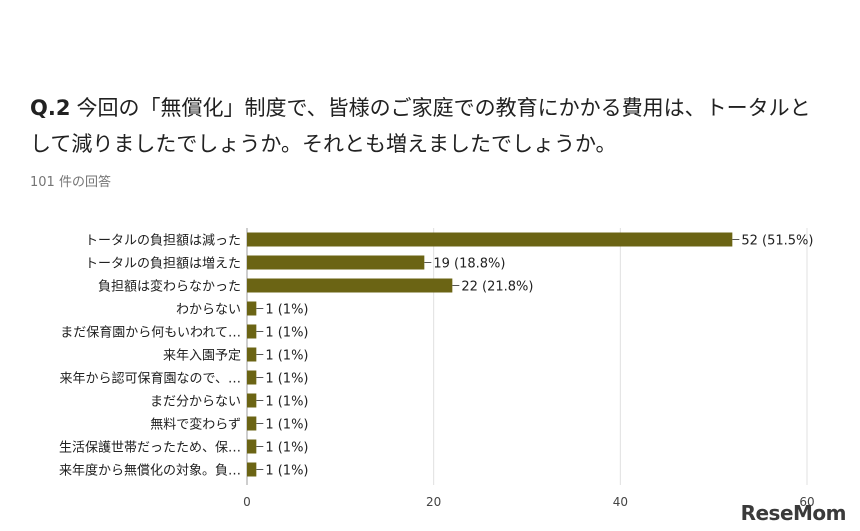 Image resolution: width=860 pixels, height=531 pixels. What do you see at coordinates (208, 310) in the screenshot?
I see `category-label: わからない` at bounding box center [208, 310].